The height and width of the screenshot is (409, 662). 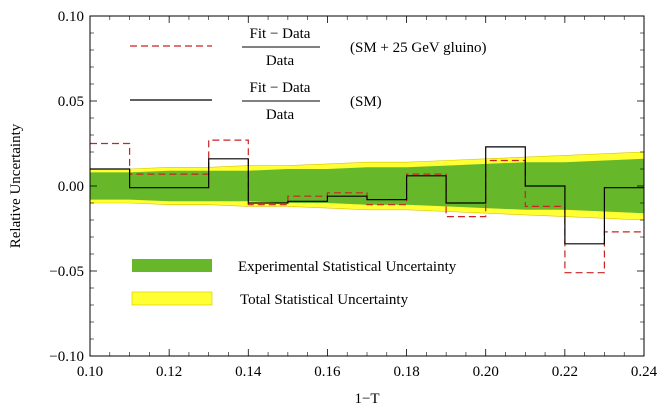 I want to click on uncertainty-bands, so click(x=367, y=186).